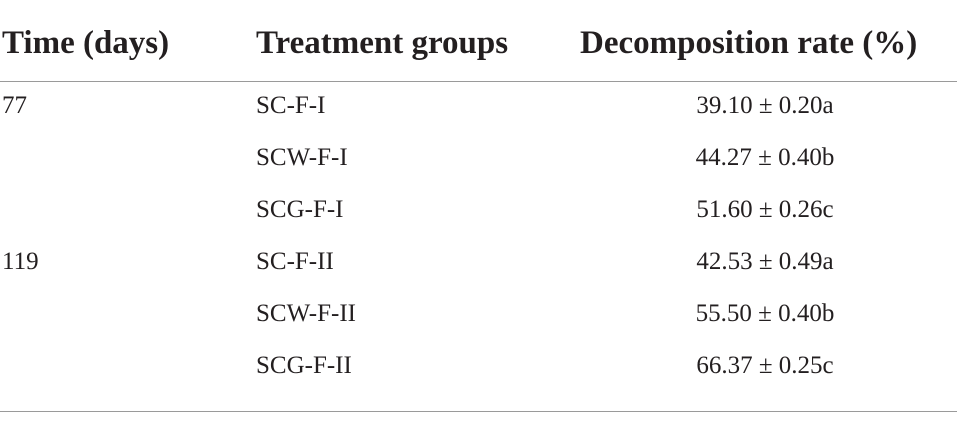 Image resolution: width=957 pixels, height=428 pixels. What do you see at coordinates (765, 209) in the screenshot?
I see `cell-rate: 51.60 ± 0.26c` at bounding box center [765, 209].